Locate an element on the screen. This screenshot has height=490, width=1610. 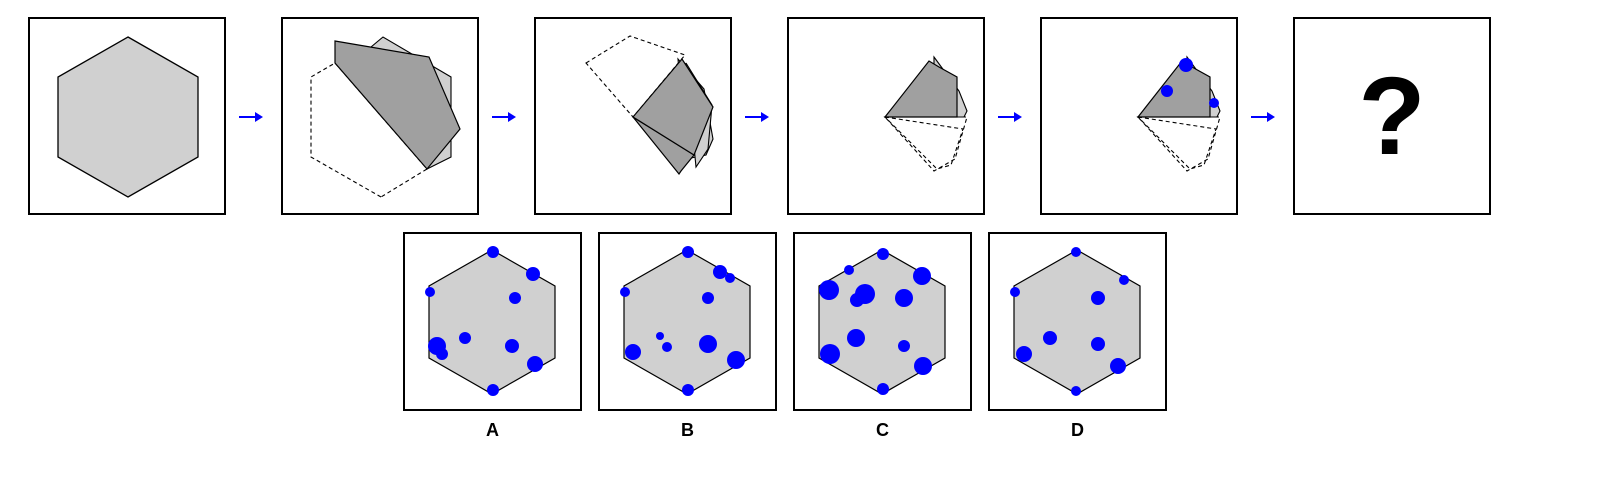
option-d is located at coordinates (1077, 321).